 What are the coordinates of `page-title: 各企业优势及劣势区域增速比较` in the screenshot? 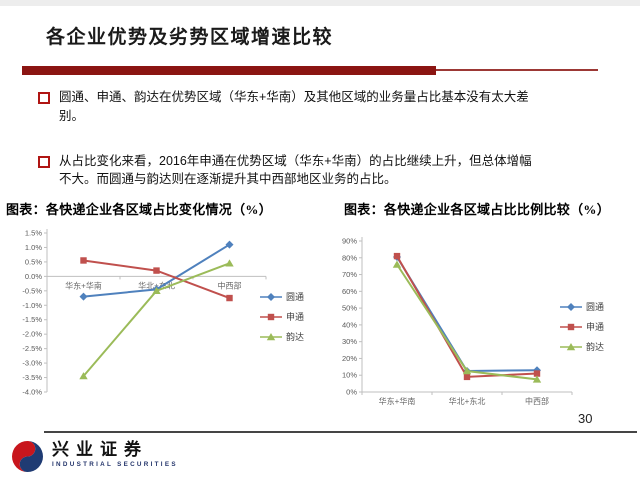 It's located at (190, 37).